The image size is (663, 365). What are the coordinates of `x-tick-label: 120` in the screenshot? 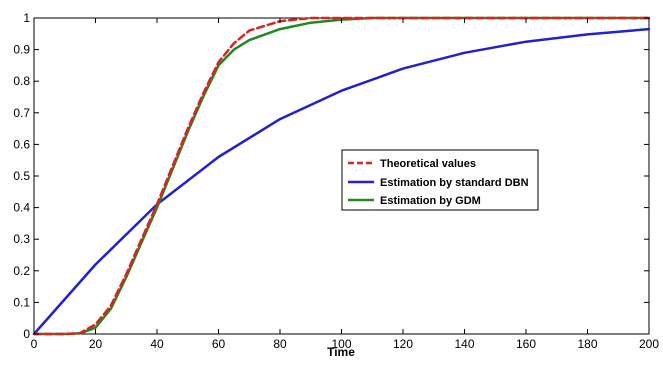 It's located at (403, 344).